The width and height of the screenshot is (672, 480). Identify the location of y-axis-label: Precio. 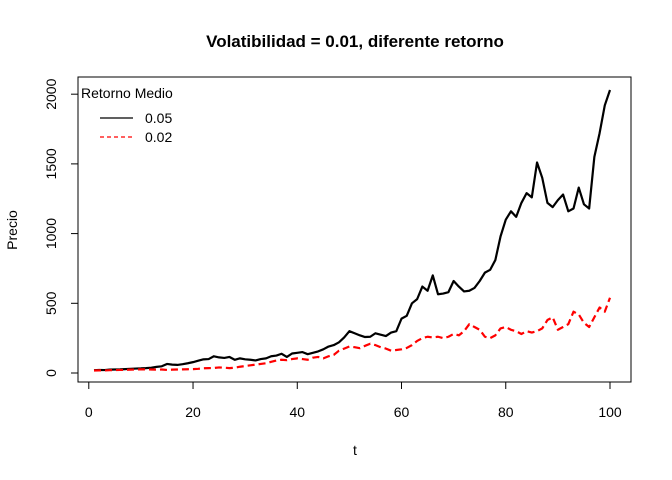
(12, 230).